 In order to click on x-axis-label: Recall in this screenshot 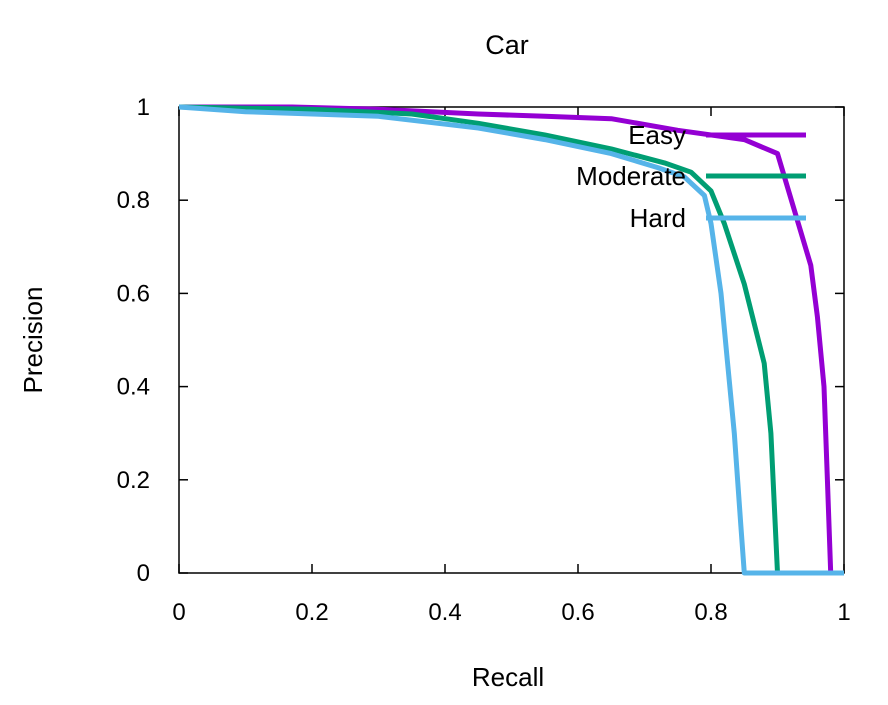, I will do `click(508, 677)`.